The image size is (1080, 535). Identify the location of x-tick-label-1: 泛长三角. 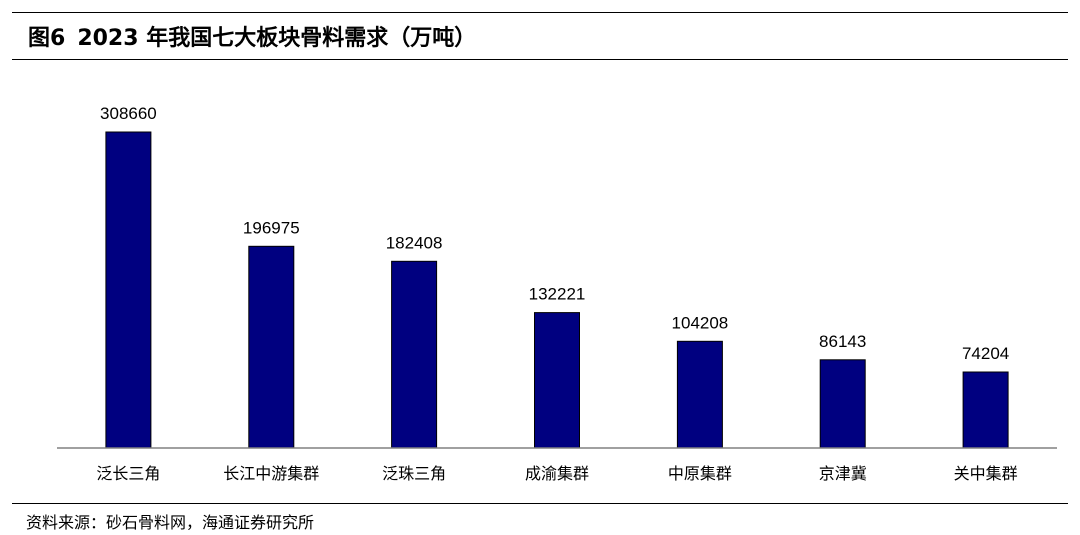
(128, 473).